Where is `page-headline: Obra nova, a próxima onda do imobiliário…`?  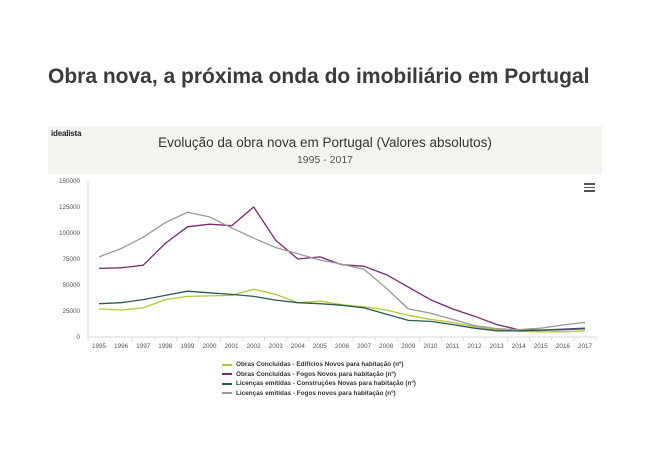 page-headline: Obra nova, a próxima onda do imobiliário… is located at coordinates (319, 76).